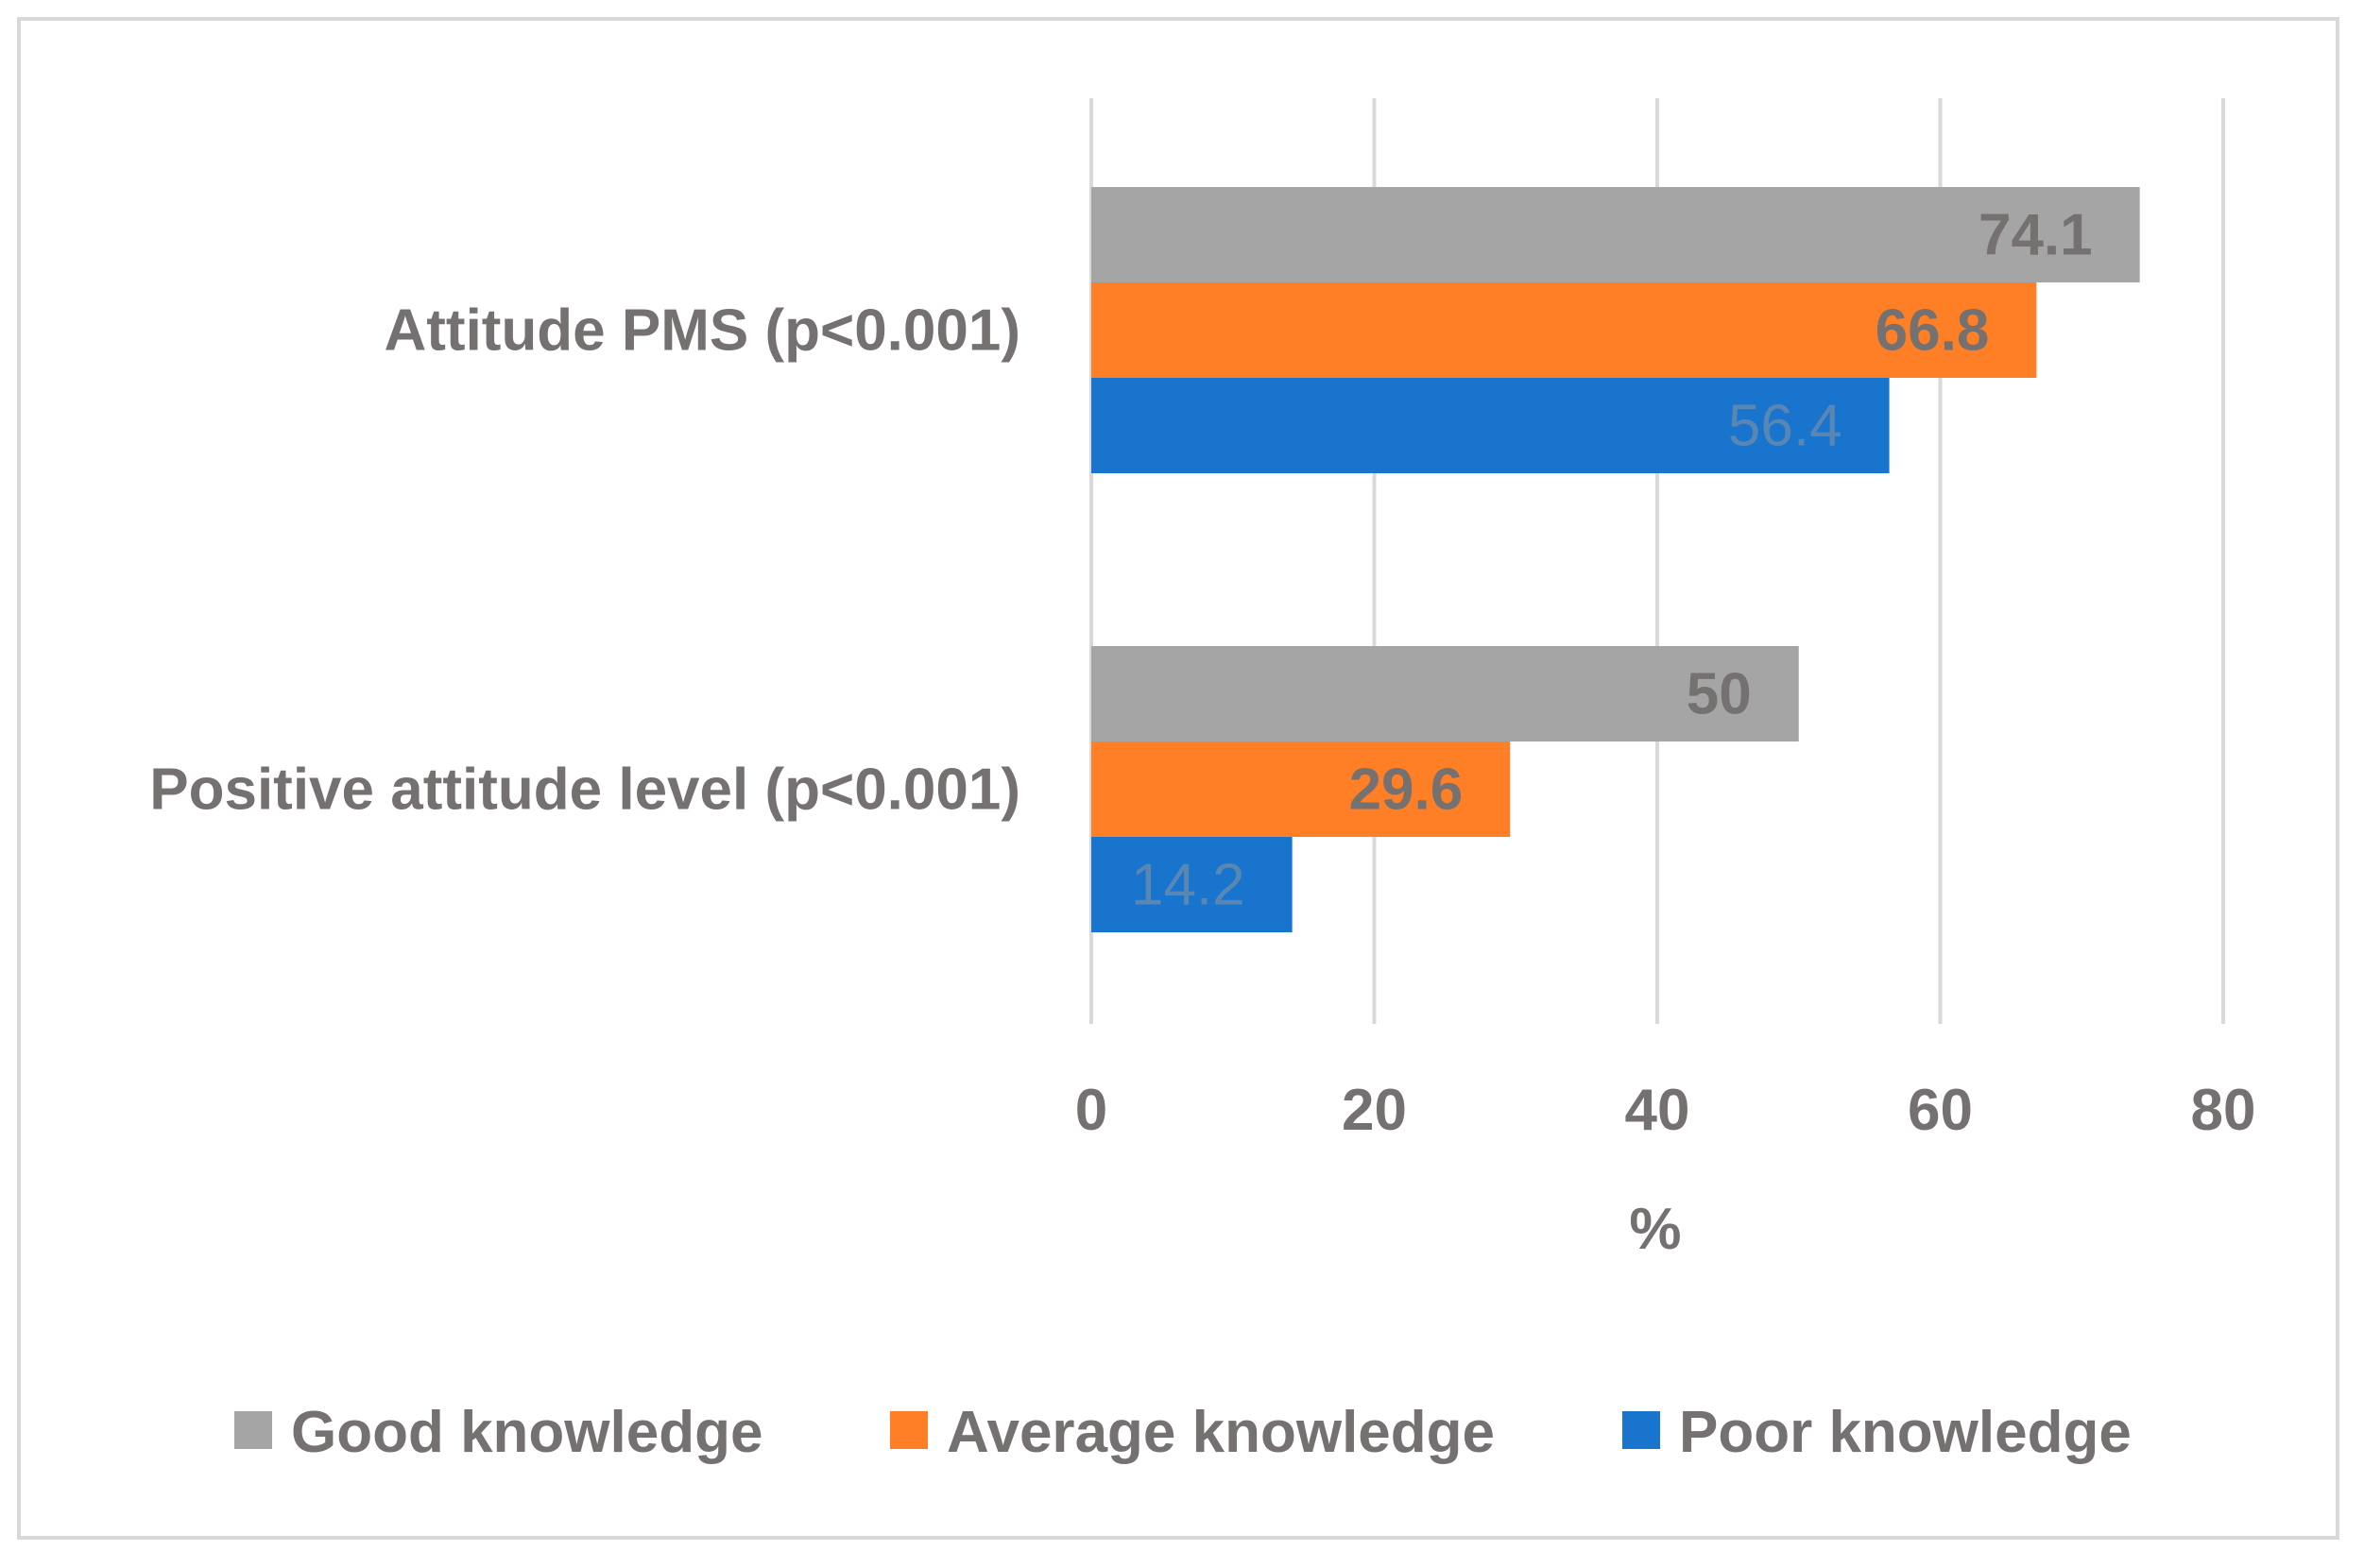  What do you see at coordinates (1655, 1229) in the screenshot?
I see `x-axis-label: %` at bounding box center [1655, 1229].